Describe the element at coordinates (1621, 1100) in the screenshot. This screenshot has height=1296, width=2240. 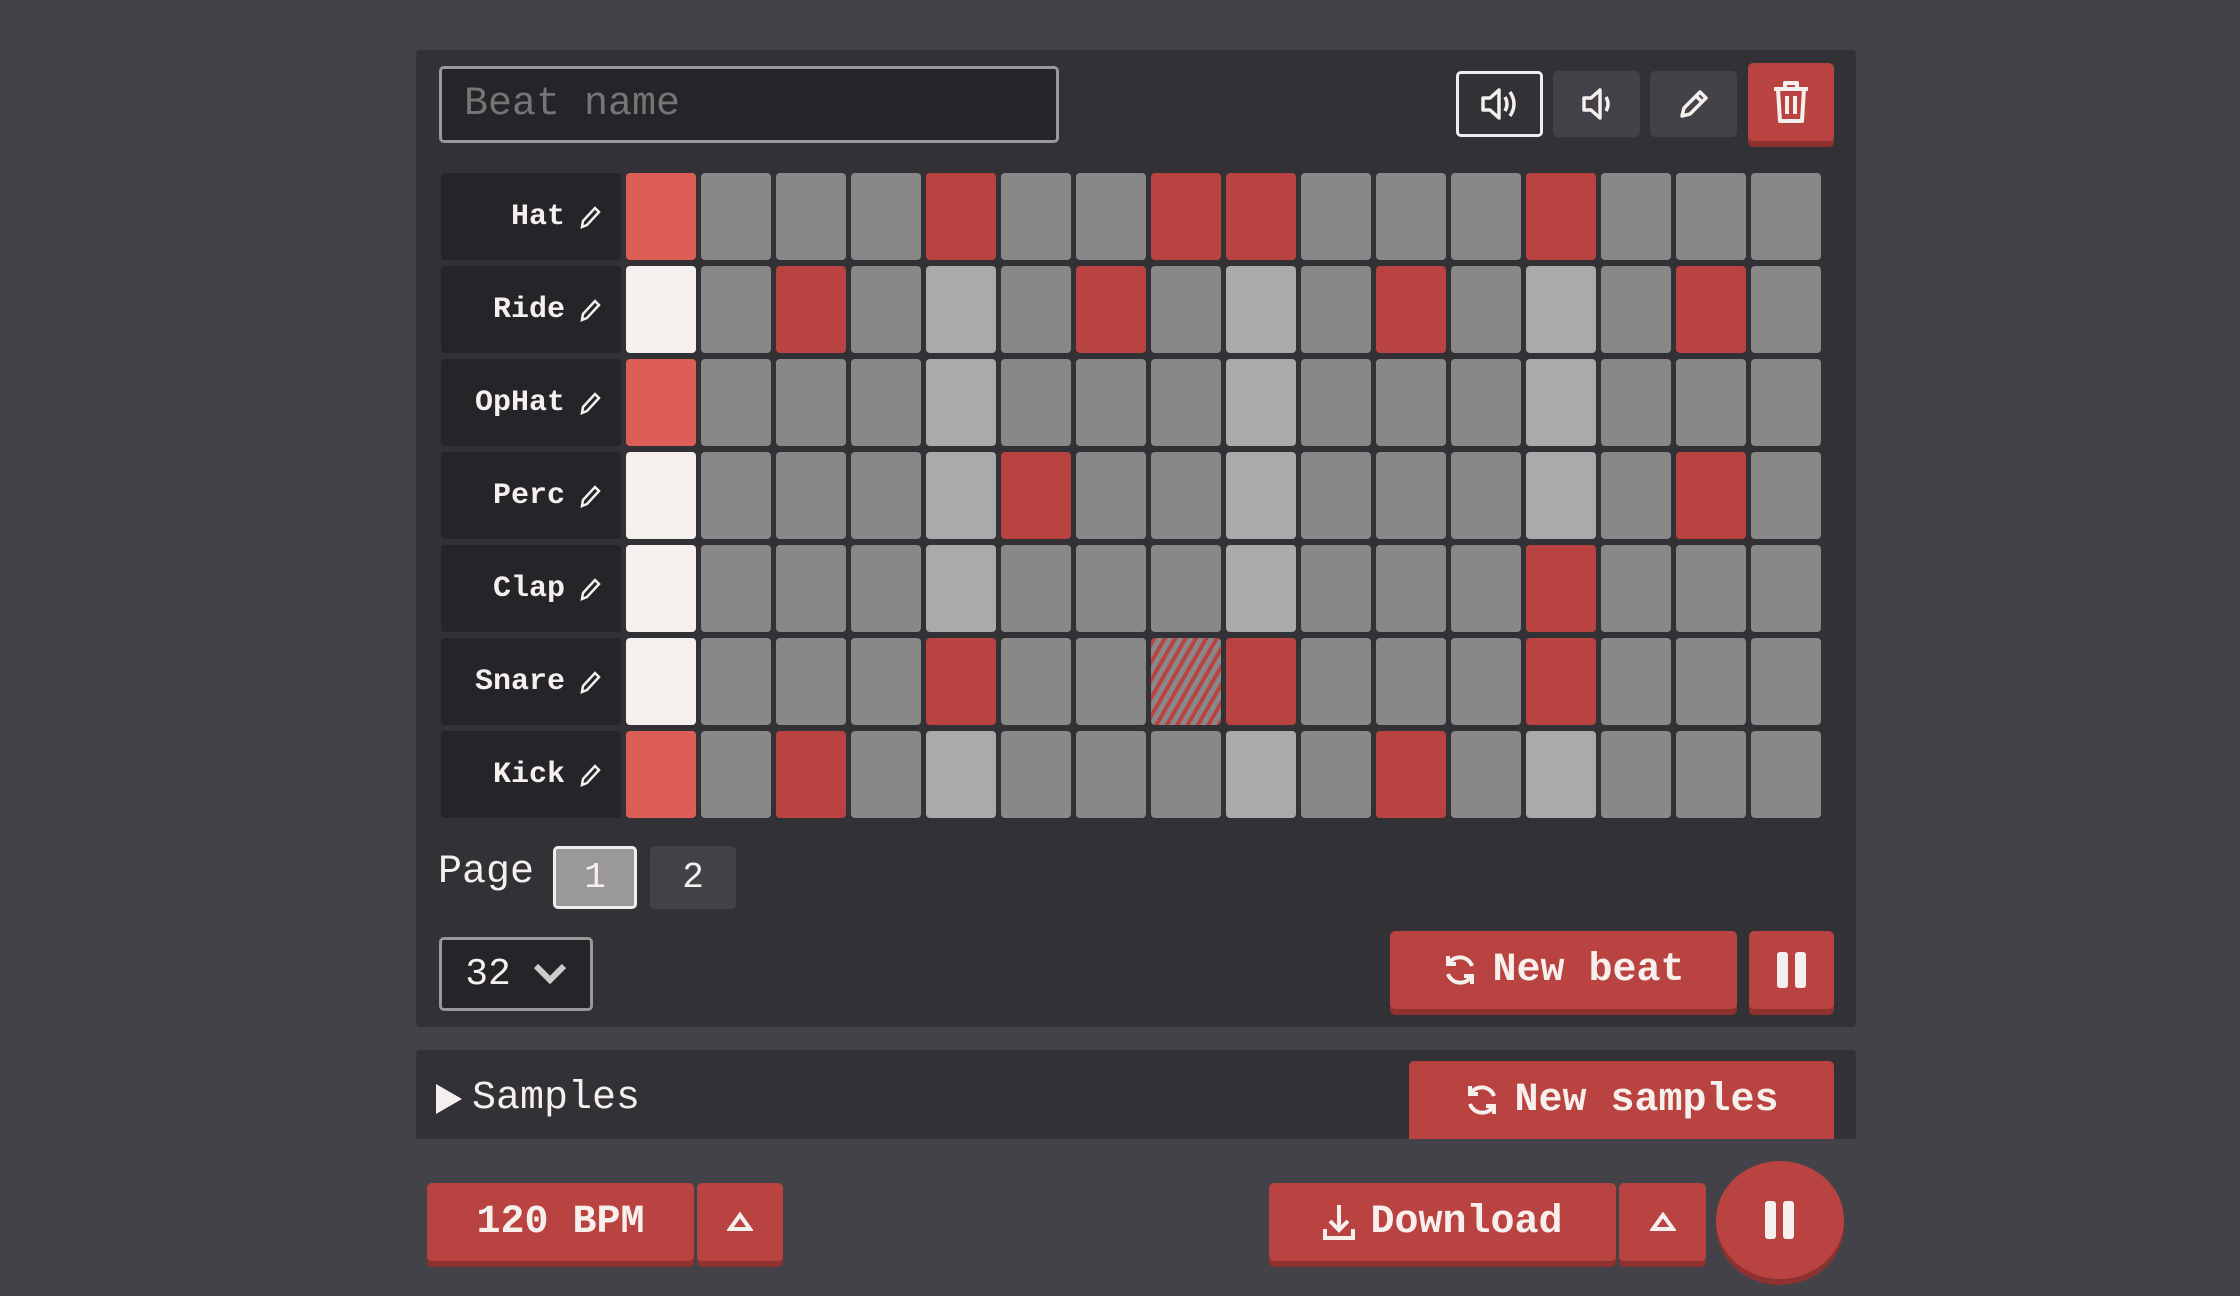
I see `new-samples-button: New samples` at that location.